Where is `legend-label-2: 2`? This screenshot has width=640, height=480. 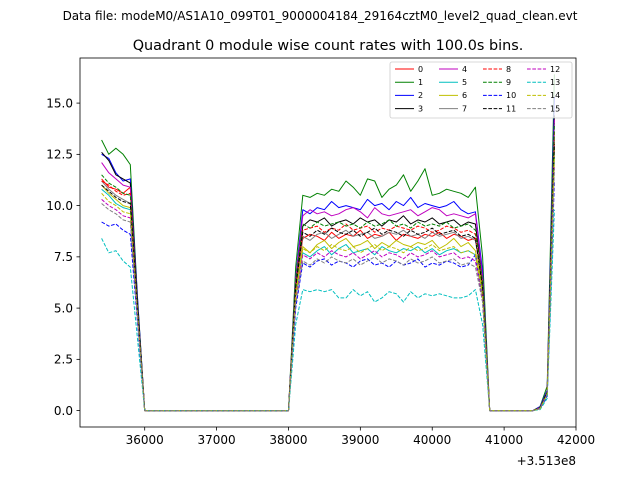
legend-label-2: 2 is located at coordinates (420, 95).